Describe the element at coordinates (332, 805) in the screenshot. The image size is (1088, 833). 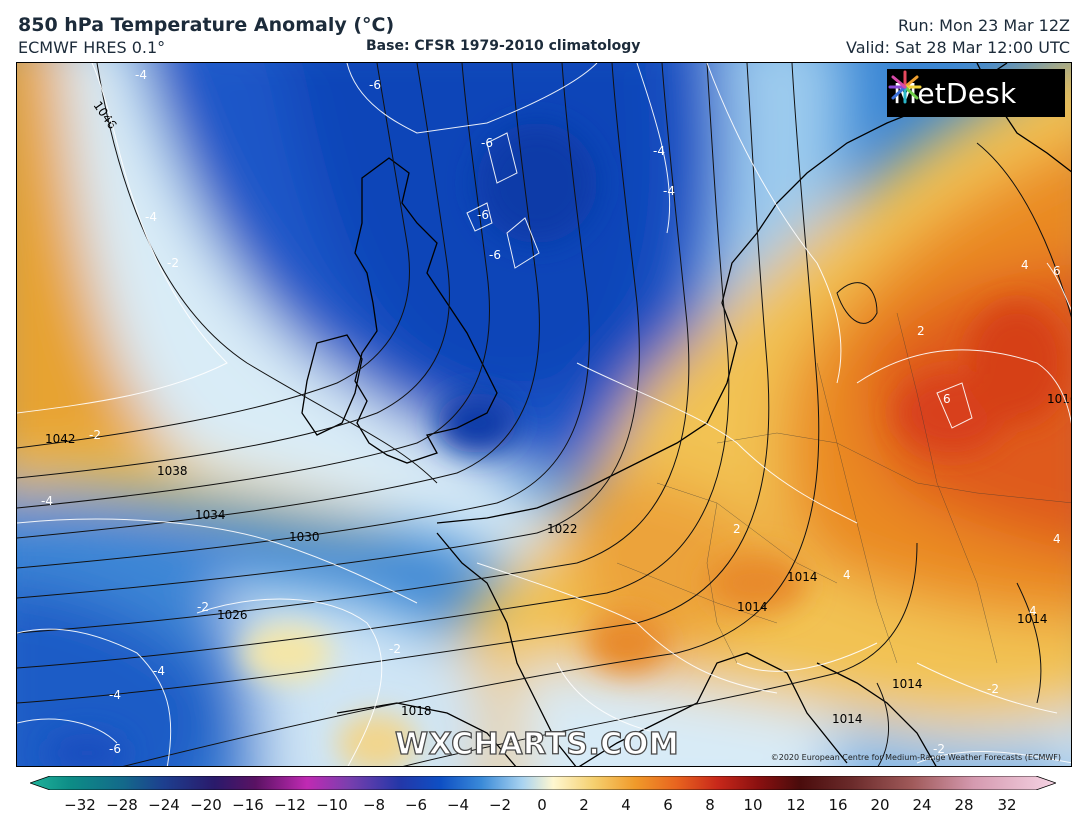
I see `colorbar-tick: −10` at that location.